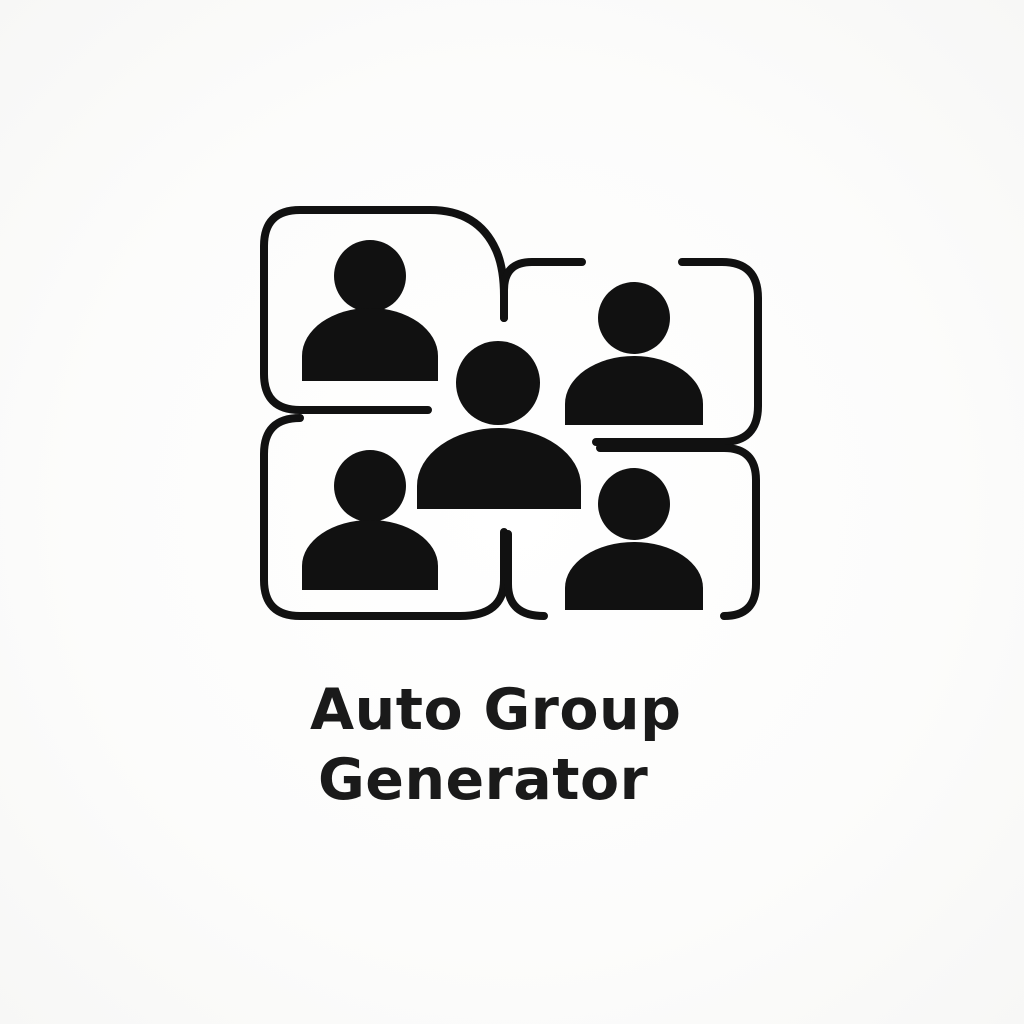 This screenshot has height=1024, width=1024. Describe the element at coordinates (370, 276) in the screenshot. I see `person-head-top-left` at that location.